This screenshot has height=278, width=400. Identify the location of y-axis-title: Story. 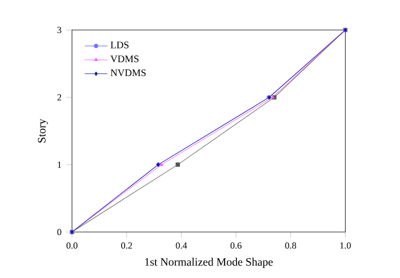
(43, 130).